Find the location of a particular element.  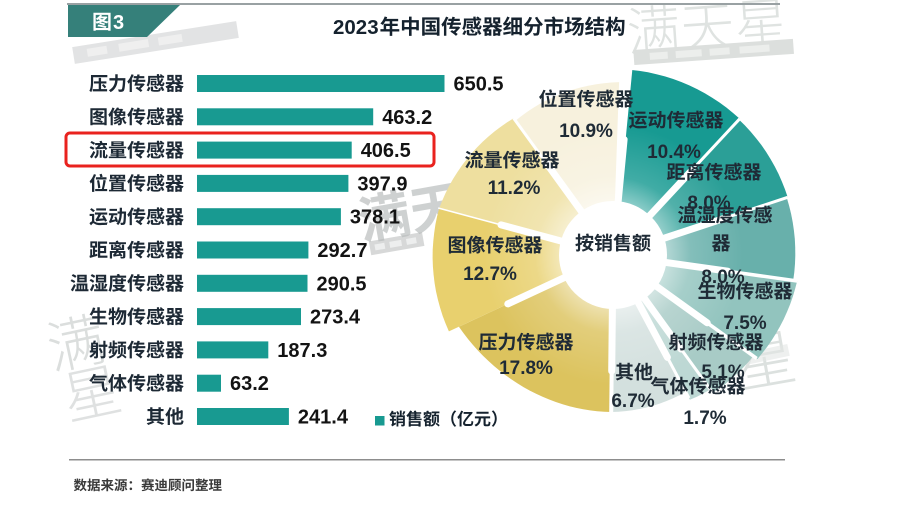

svg-text: 292.7 is located at coordinates (342, 251).